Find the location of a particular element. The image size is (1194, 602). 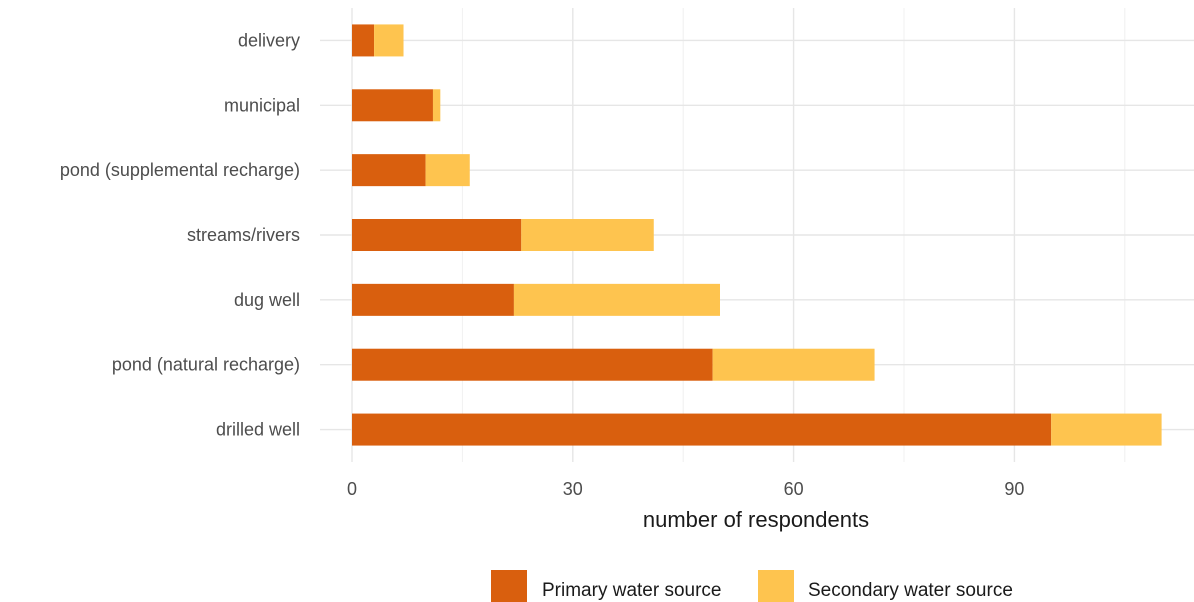

y-tick-label: pond (natural recharge) is located at coordinates (206, 365).